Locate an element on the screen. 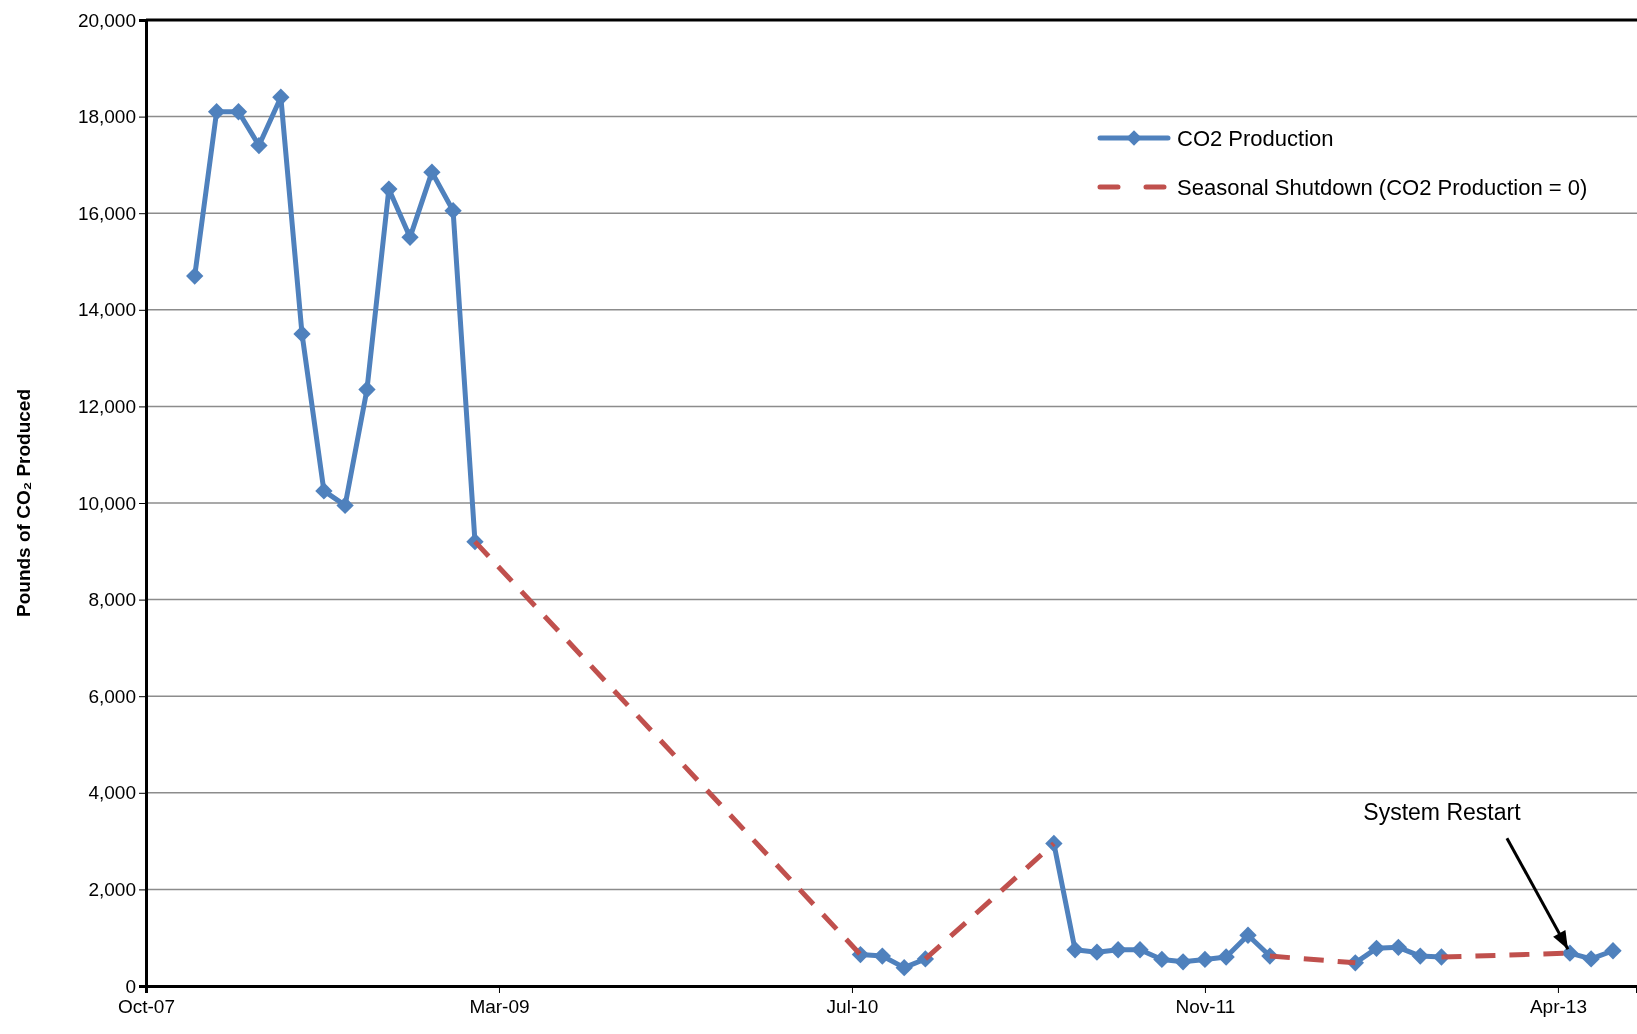  y-tick-label: 0 is located at coordinates (130, 986).